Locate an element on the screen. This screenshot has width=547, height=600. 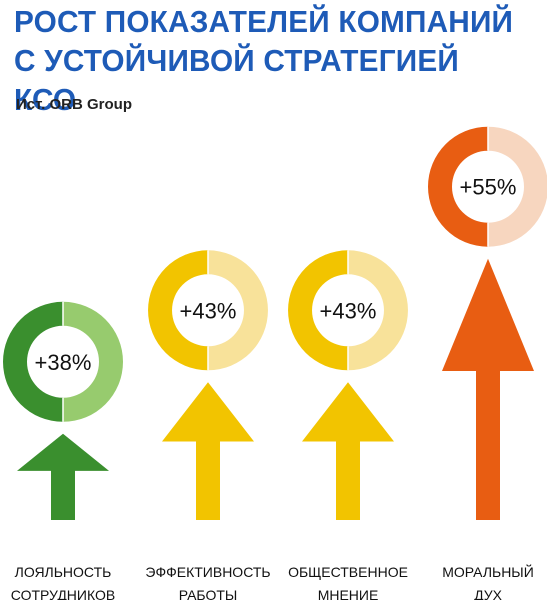
category-label-1-line-2: СОТРУДНИКОВ is located at coordinates (63, 593).